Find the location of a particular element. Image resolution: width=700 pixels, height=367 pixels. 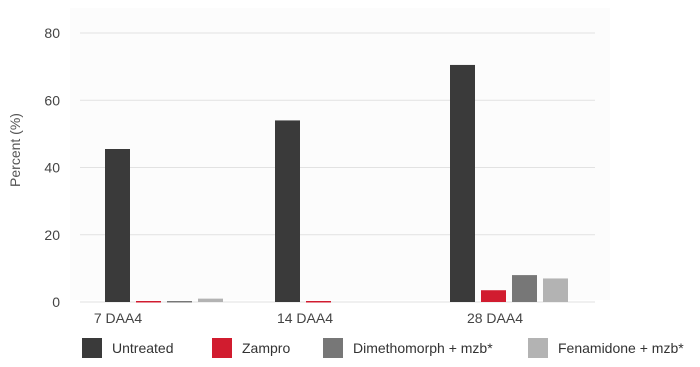

y-tick-label: 20 is located at coordinates (52, 235).